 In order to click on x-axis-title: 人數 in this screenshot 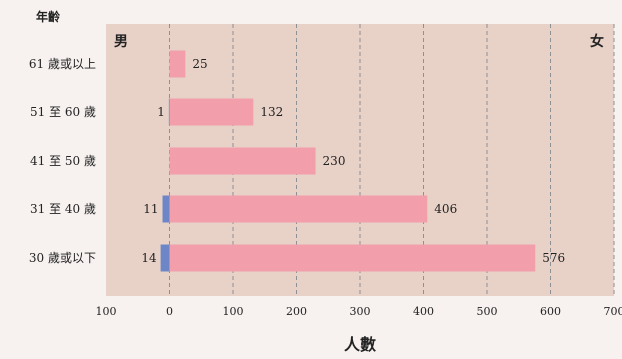, I will do `click(360, 344)`.